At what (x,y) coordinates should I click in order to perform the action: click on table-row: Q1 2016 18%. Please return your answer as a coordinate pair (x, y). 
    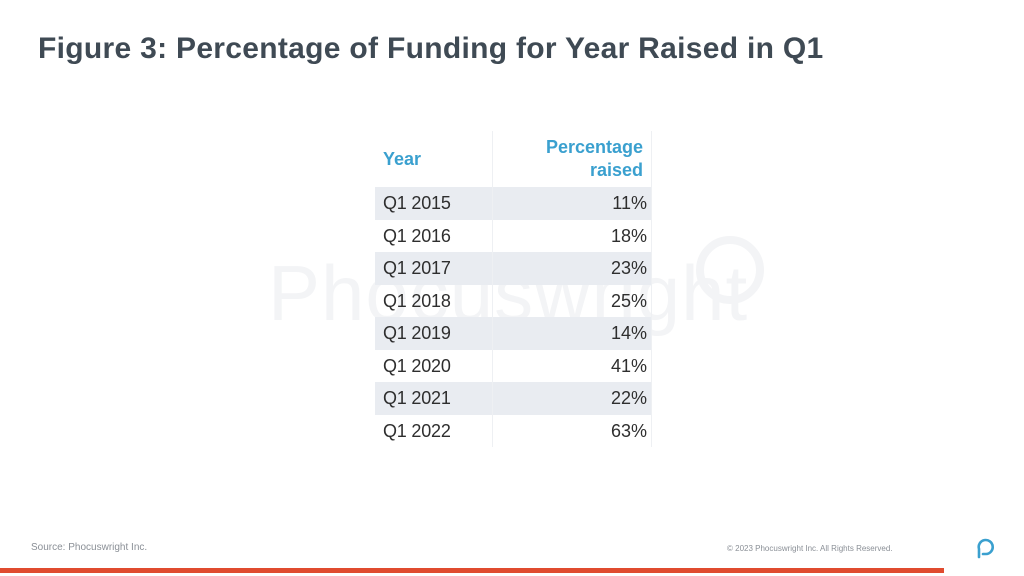
    Looking at the image, I should click on (513, 235).